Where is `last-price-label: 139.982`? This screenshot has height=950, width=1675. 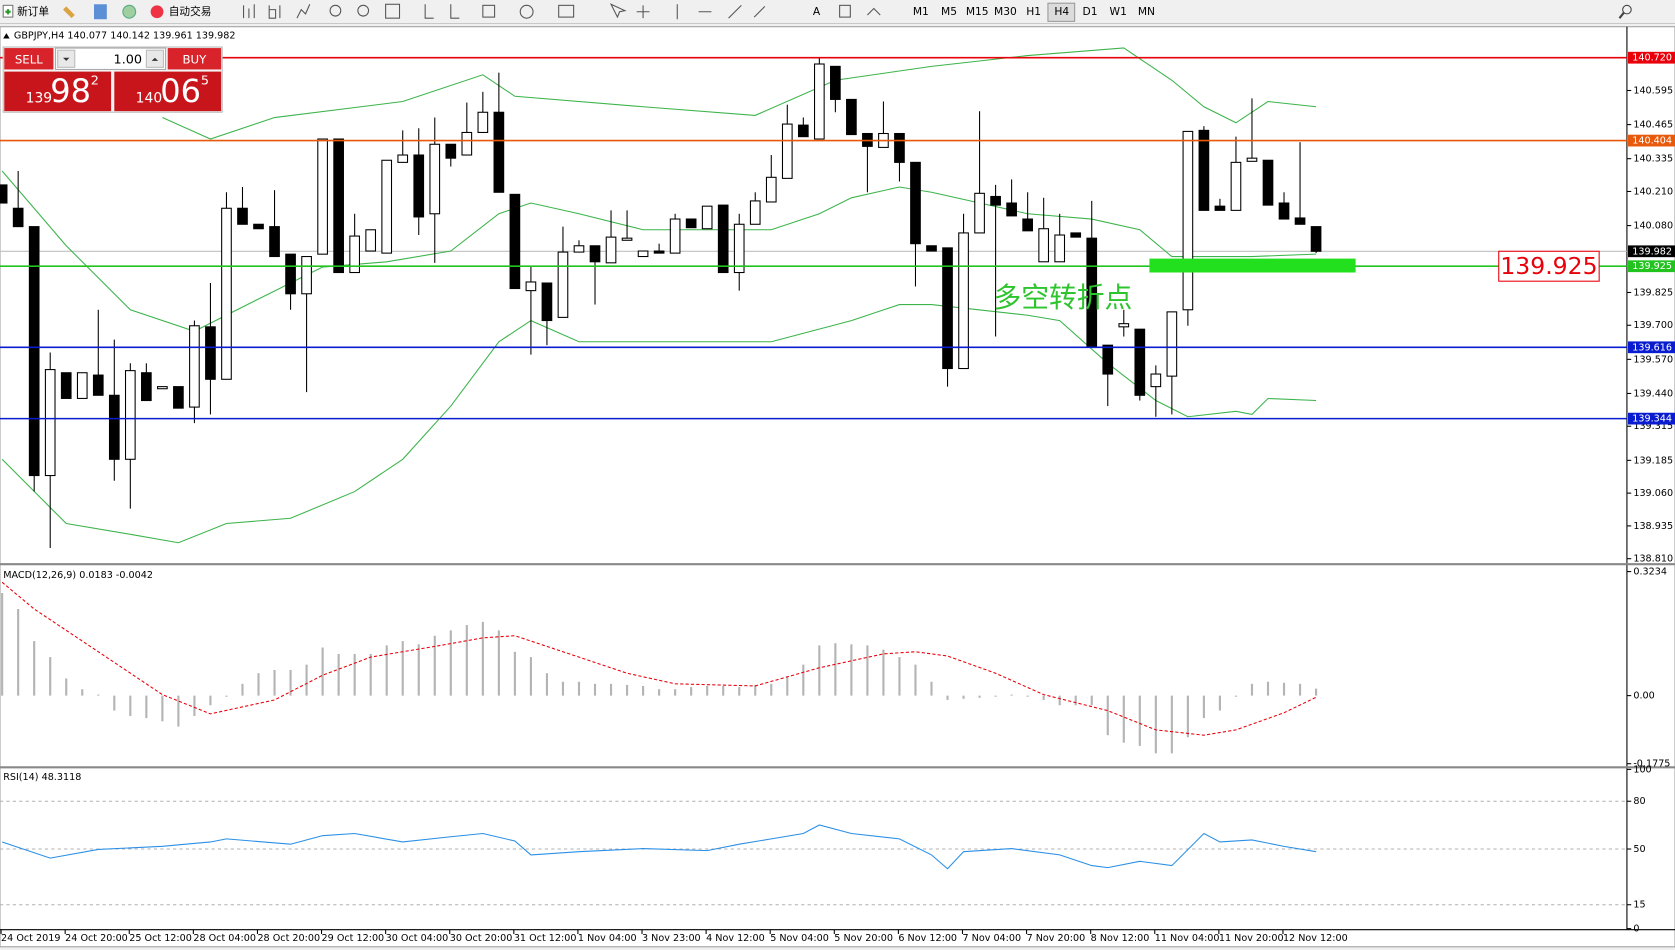 last-price-label: 139.982 is located at coordinates (1652, 251).